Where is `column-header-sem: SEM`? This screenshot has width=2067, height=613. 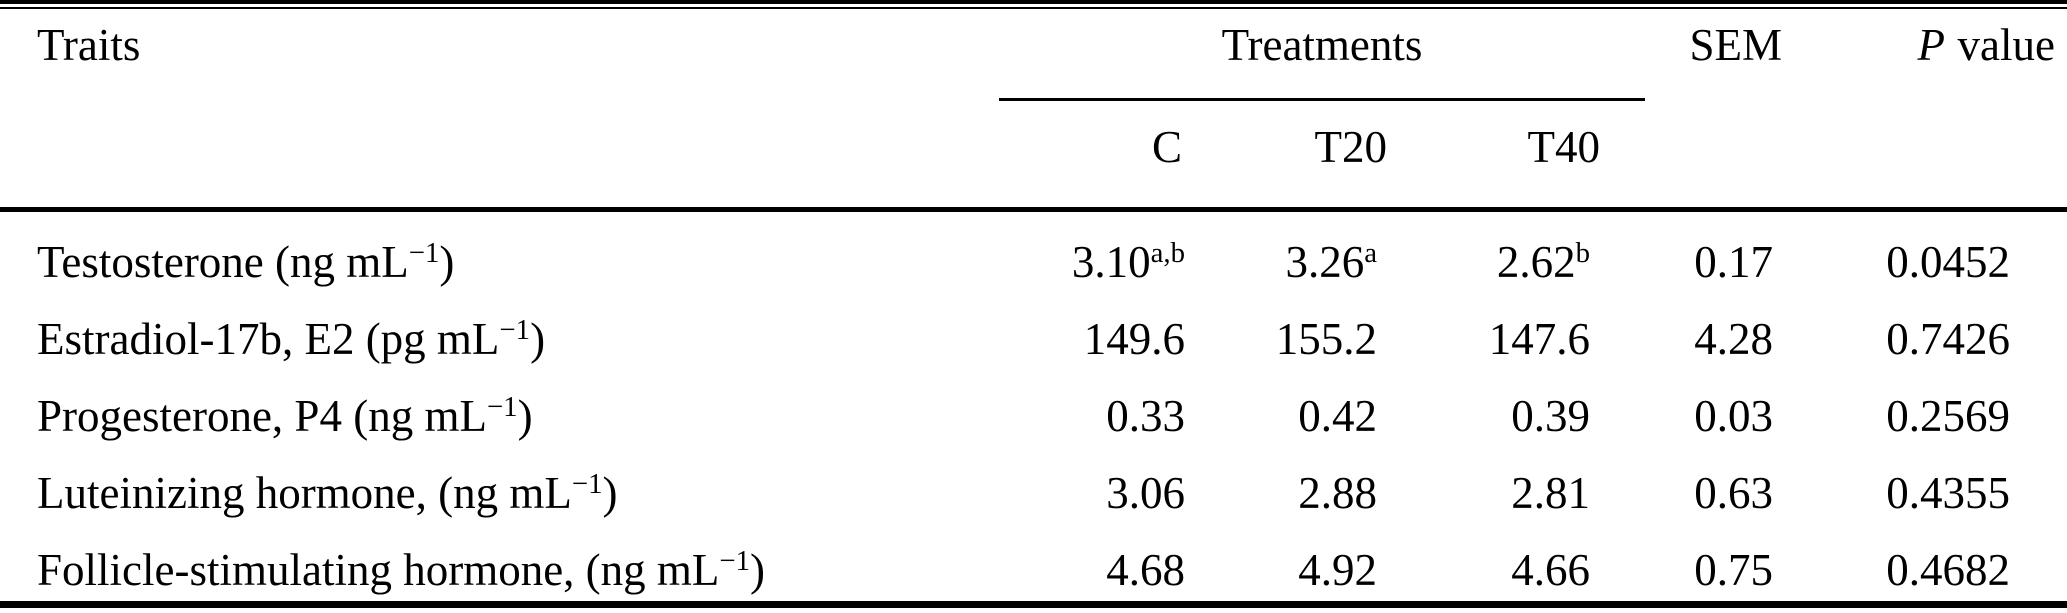
column-header-sem: SEM is located at coordinates (1735, 45).